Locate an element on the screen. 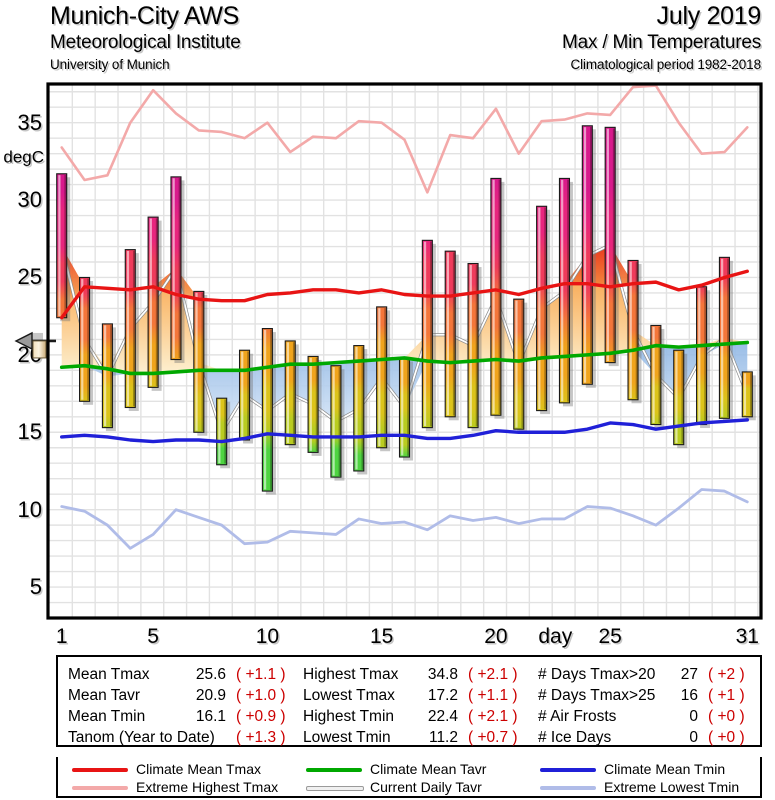 This screenshot has width=775, height=800. x-axis-tick-15: 15 is located at coordinates (381, 636).